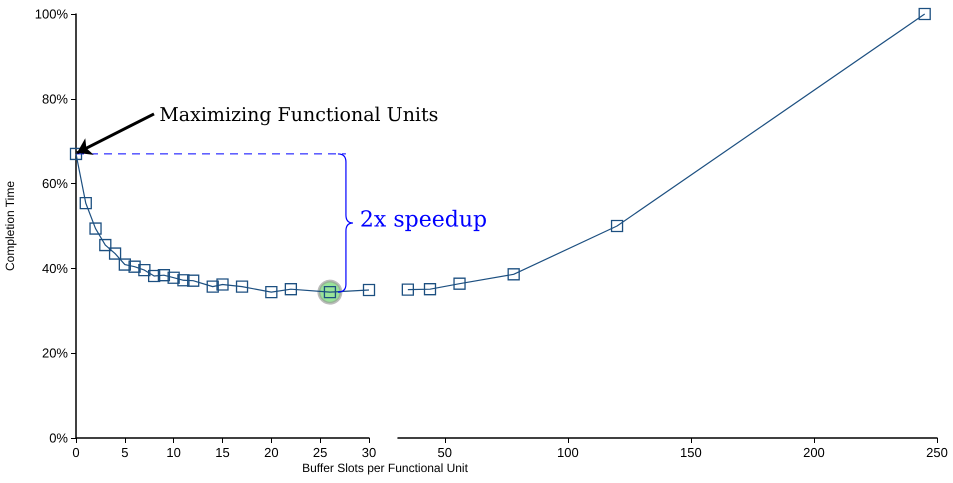  Describe the element at coordinates (937, 452) in the screenshot. I see `x-tick-label: 250` at that location.